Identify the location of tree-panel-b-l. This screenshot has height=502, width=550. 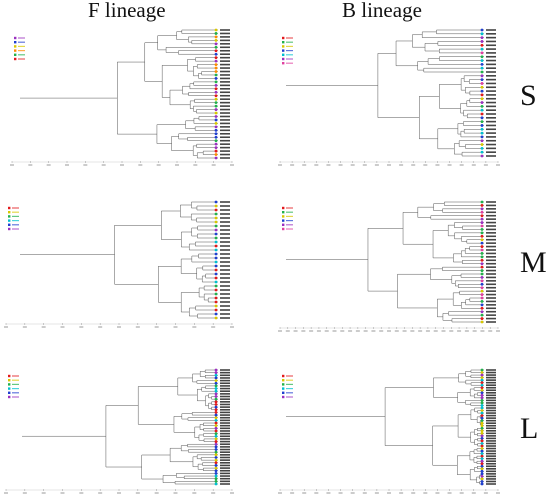
(389, 431).